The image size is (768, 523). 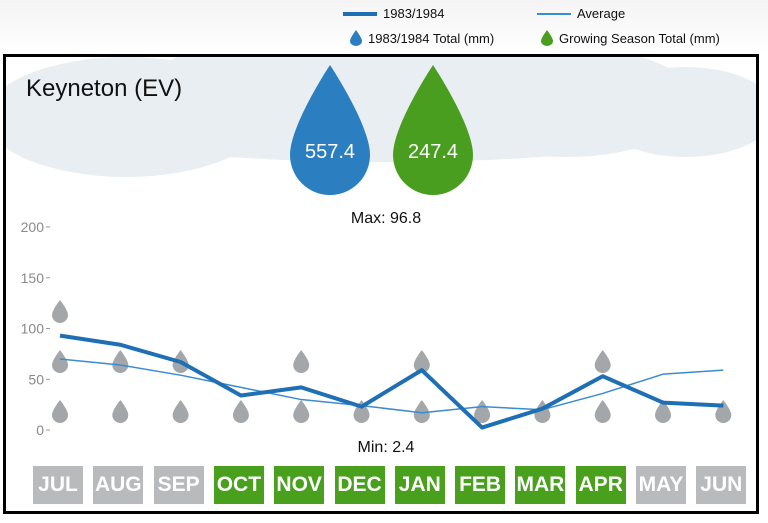 I want to click on legend-item-annual-total: 1983/1984 Total (mm), so click(x=422, y=38).